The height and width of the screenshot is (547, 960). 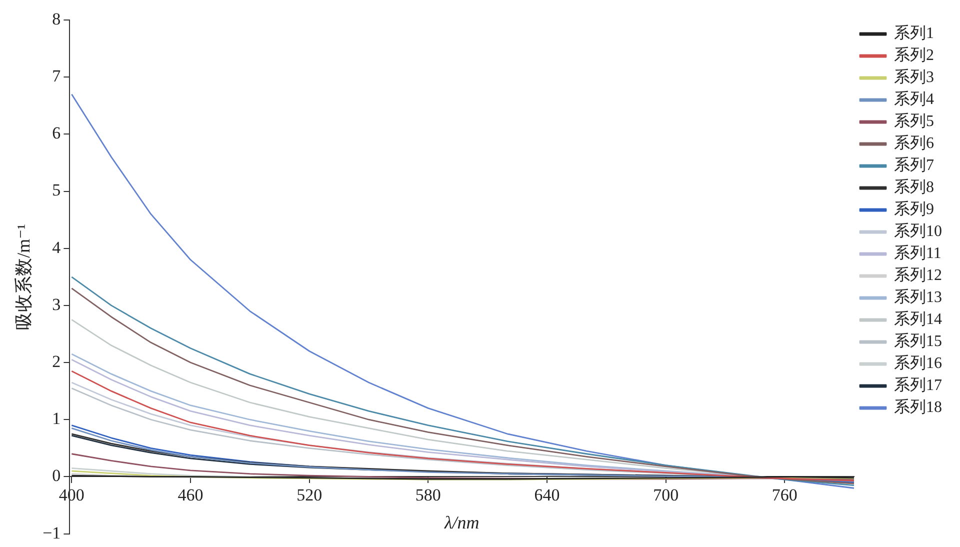 I want to click on y-tick-label: 2, so click(x=56, y=361).